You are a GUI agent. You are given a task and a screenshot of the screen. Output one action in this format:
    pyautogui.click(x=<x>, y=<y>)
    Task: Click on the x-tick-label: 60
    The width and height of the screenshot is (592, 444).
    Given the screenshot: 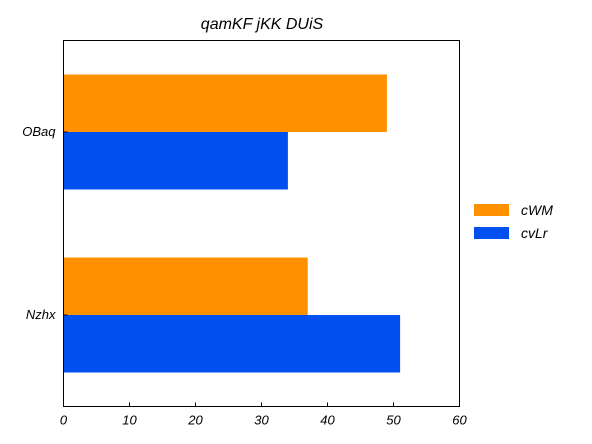 What is the action you would take?
    pyautogui.click(x=459, y=420)
    